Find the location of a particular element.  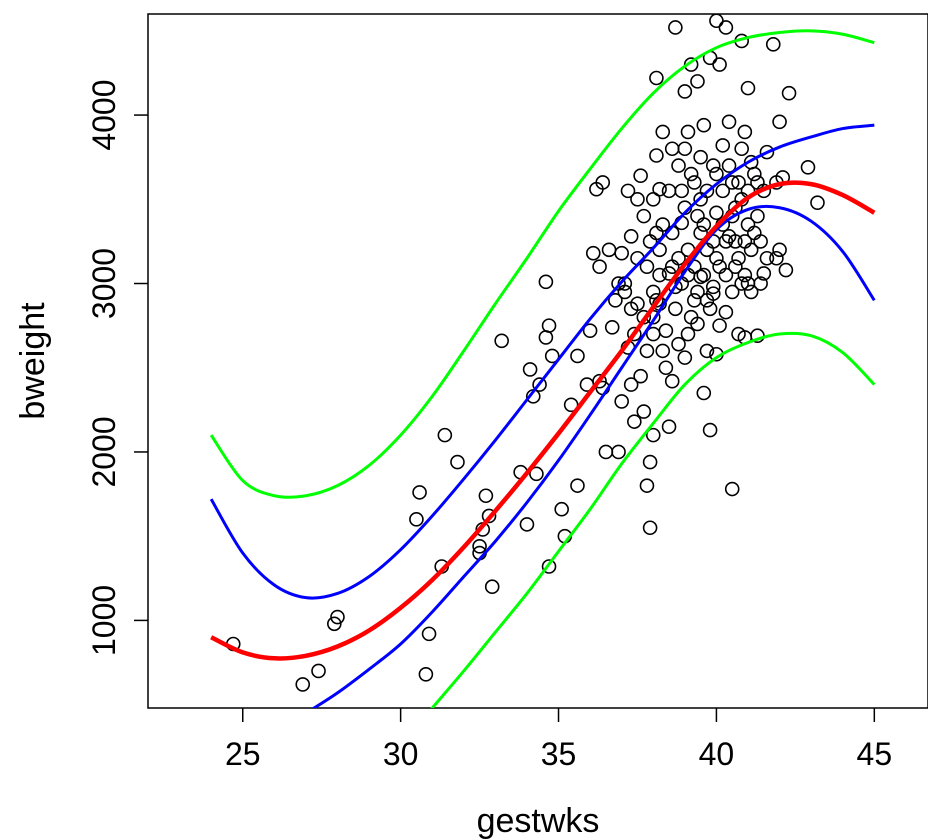

x-tick-label: 40 is located at coordinates (717, 754).